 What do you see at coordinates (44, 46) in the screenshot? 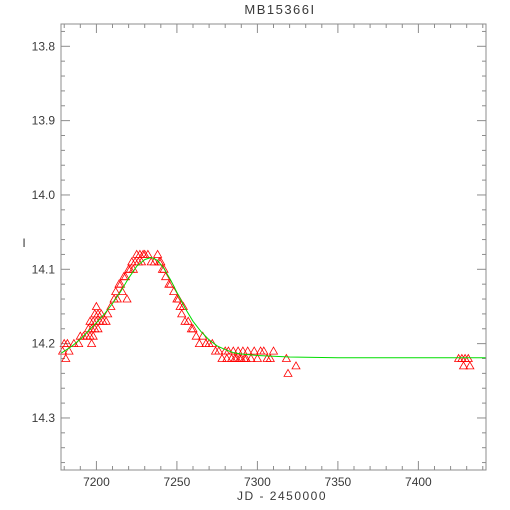
I see `y-tick-label: 13.8` at bounding box center [44, 46].